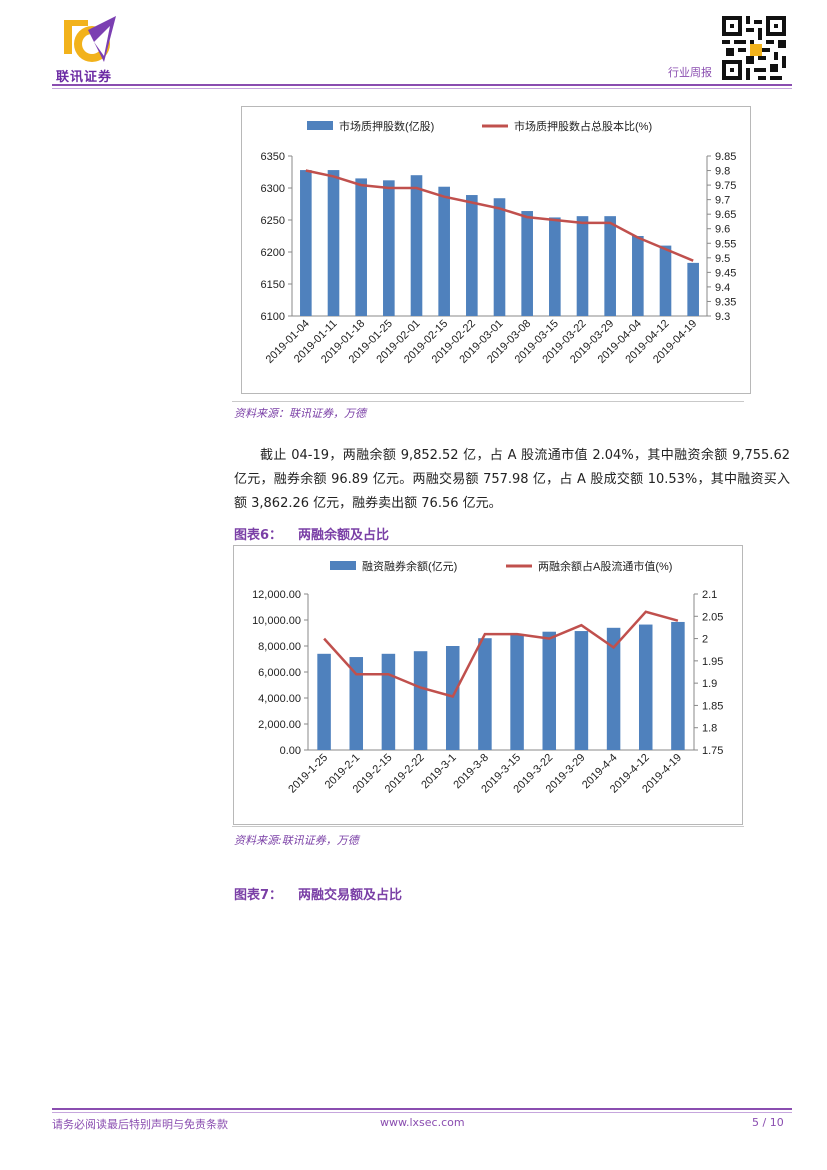 This screenshot has height=1170, width=827. Describe the element at coordinates (296, 840) in the screenshot. I see `figure6-source: 资料来源:联讯证券，万德` at that location.